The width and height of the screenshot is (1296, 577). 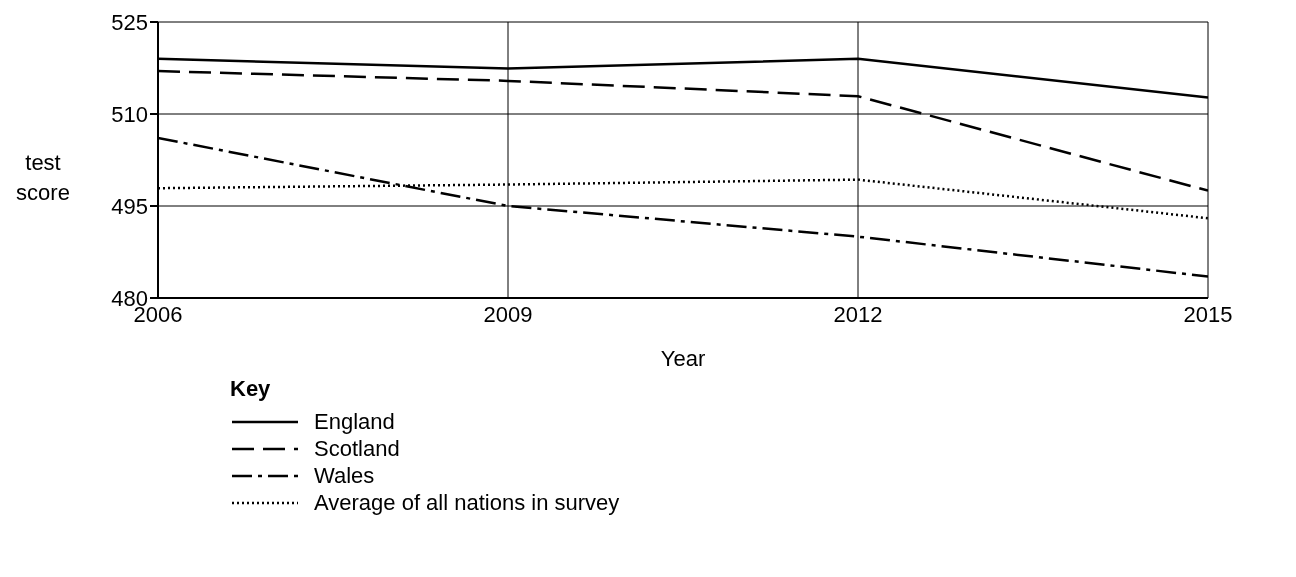 I want to click on y-tick-label: 495, so click(x=129, y=206).